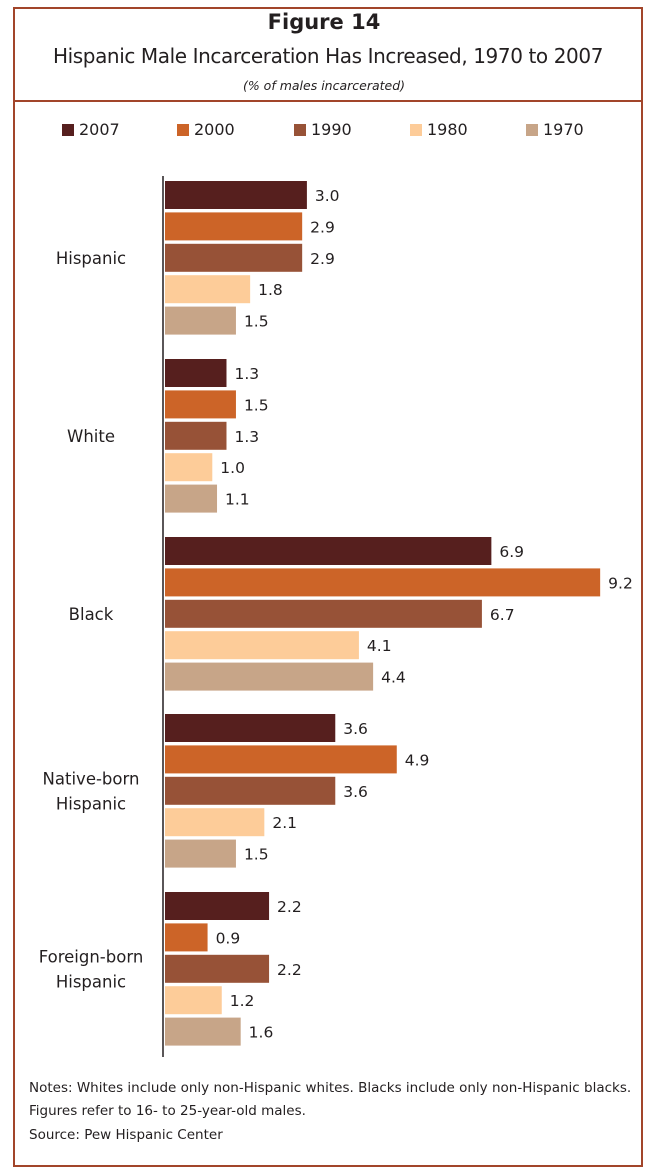 This screenshot has width=648, height=1167. I want to click on bar-foreign-born-hispanic-2000, so click(186, 937).